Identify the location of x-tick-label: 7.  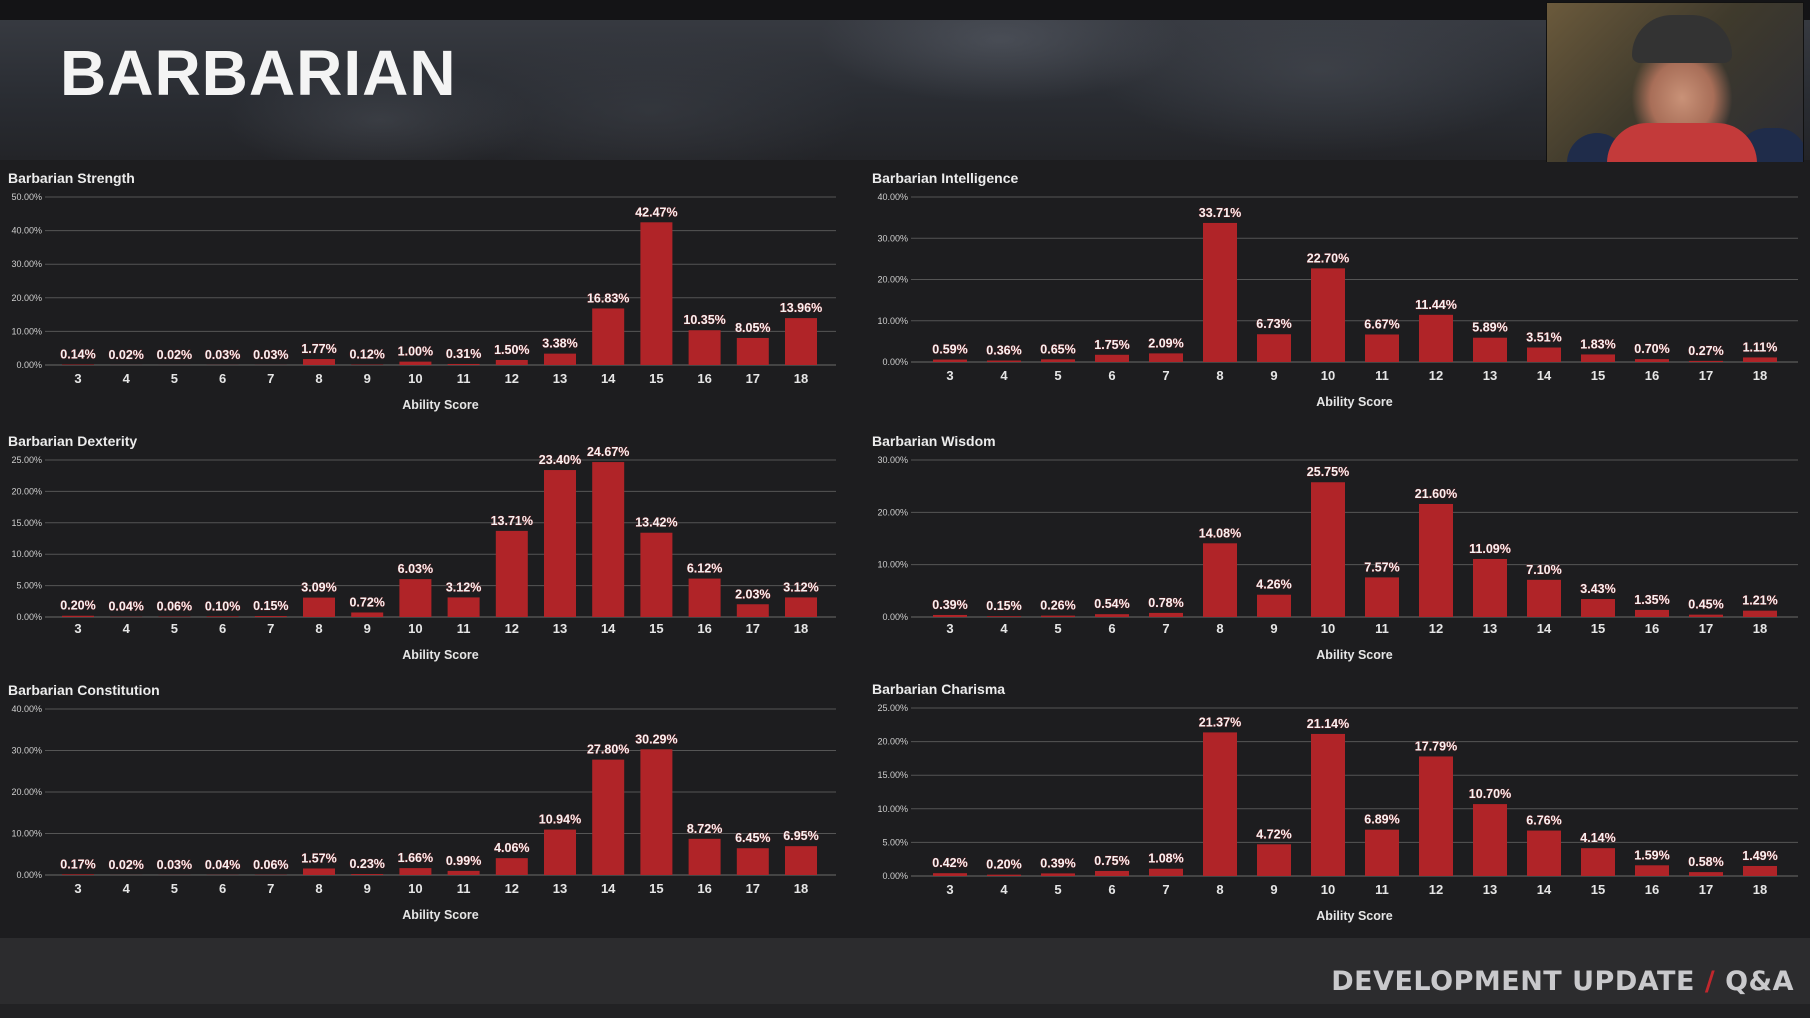
(1165, 628).